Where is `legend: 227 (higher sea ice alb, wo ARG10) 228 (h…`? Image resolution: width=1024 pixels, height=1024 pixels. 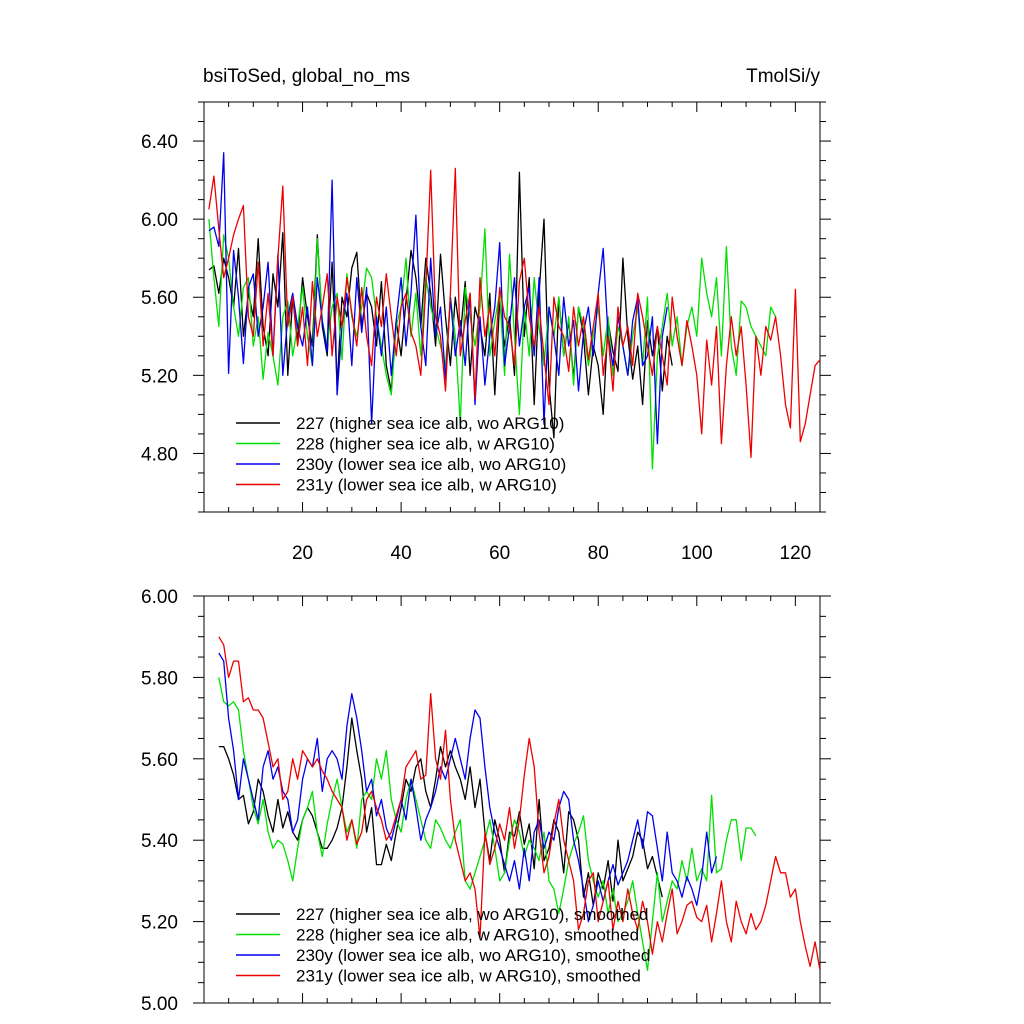 legend: 227 (higher sea ice alb, wo ARG10) 228 (h… is located at coordinates (401, 454).